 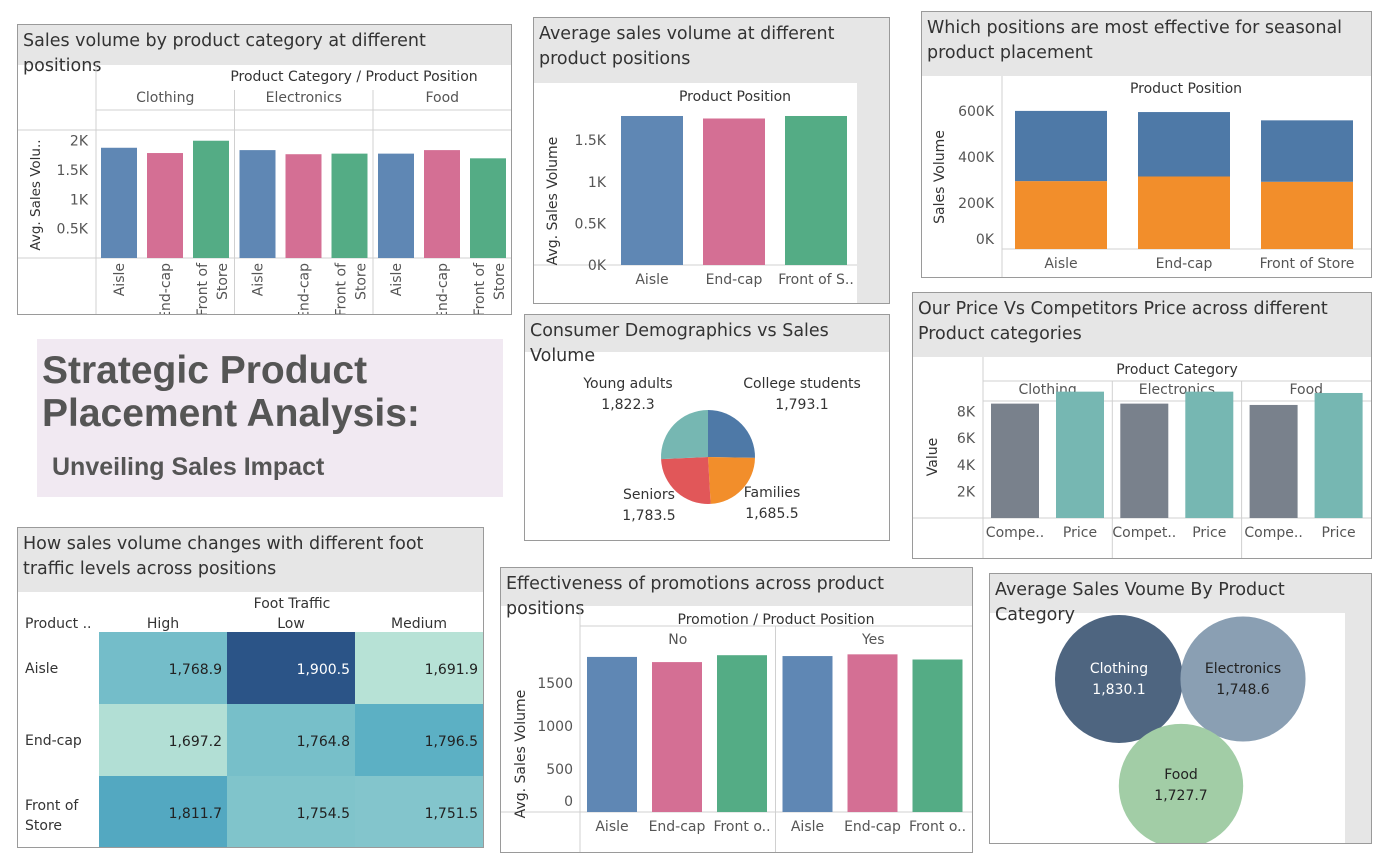 I want to click on dashboard-subtitle: Unveiling Sales Impact, so click(x=188, y=467).